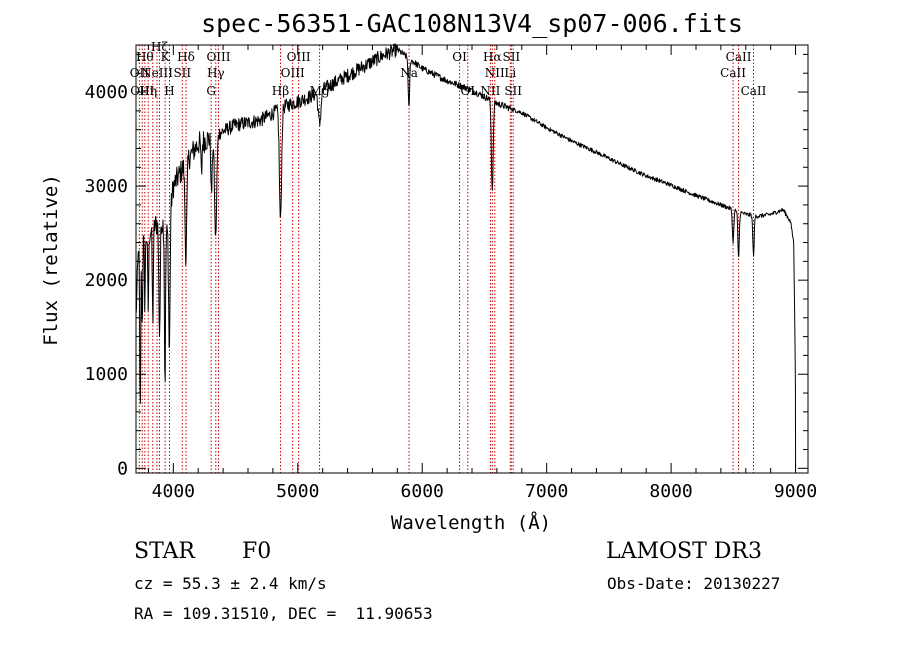  I want to click on line-label: G, so click(211, 91).